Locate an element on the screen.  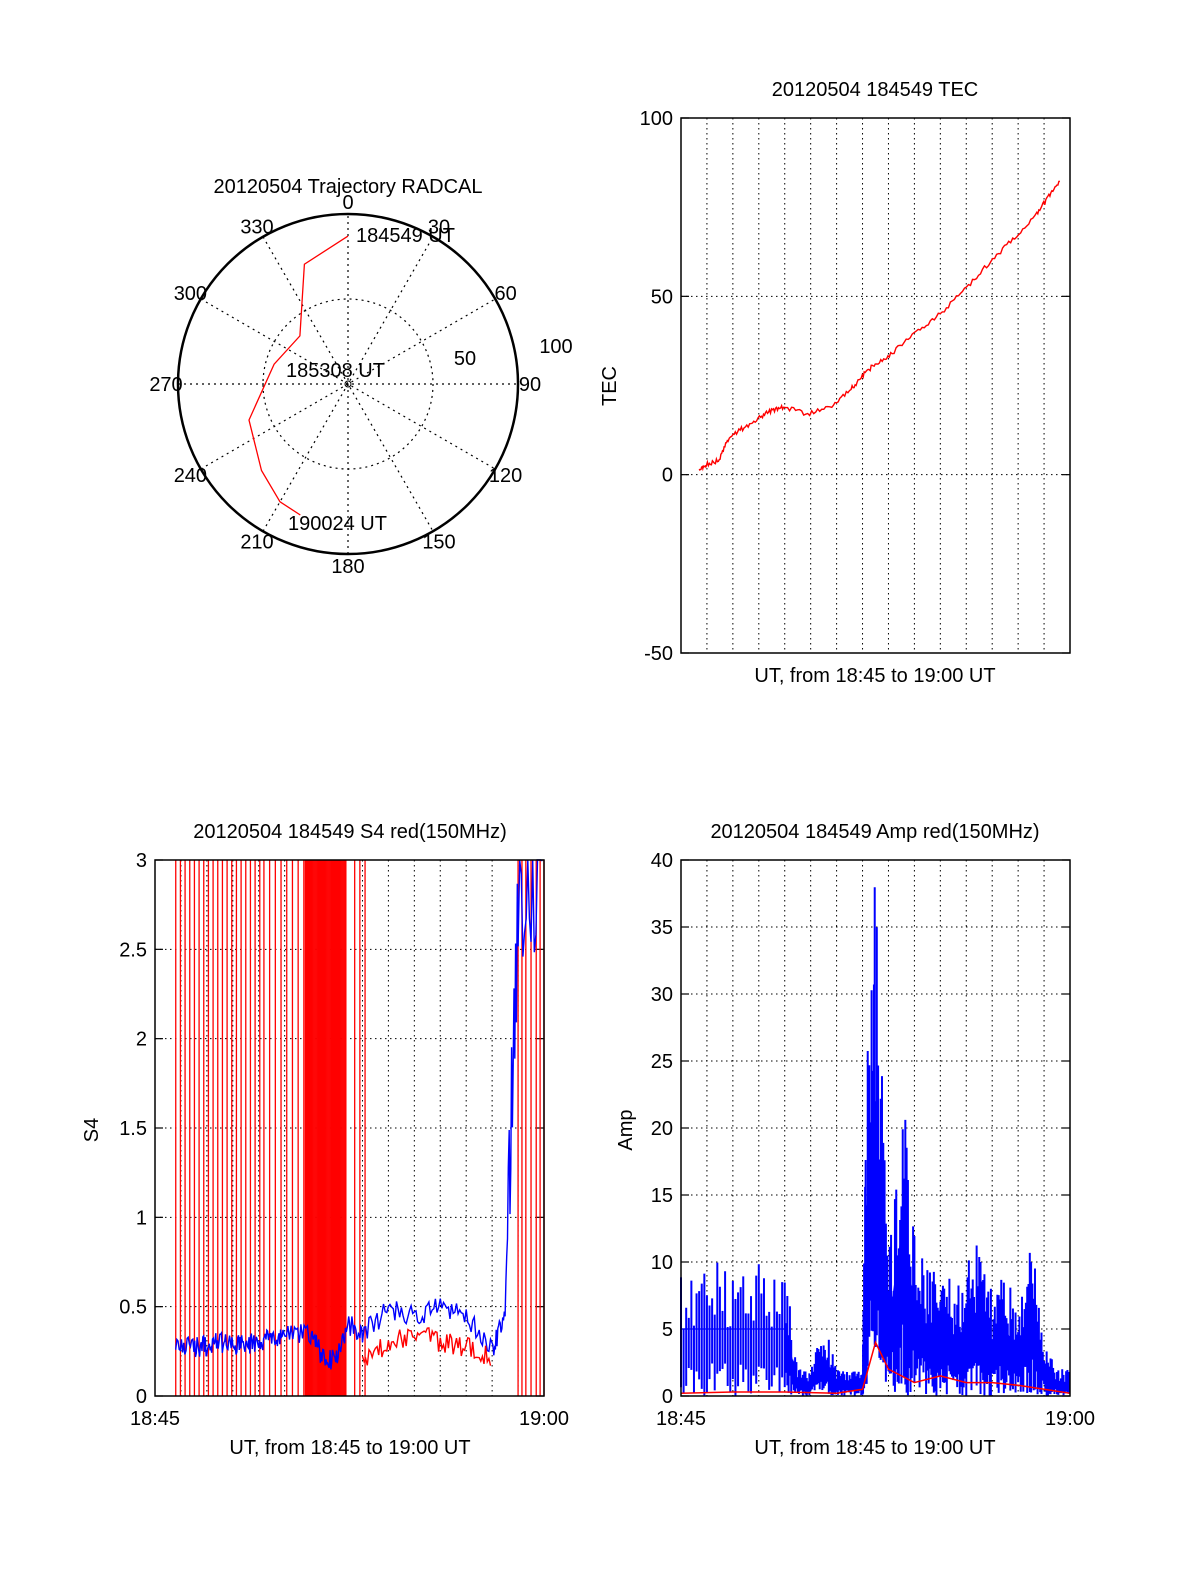
tec-grid is located at coordinates (875, 385).